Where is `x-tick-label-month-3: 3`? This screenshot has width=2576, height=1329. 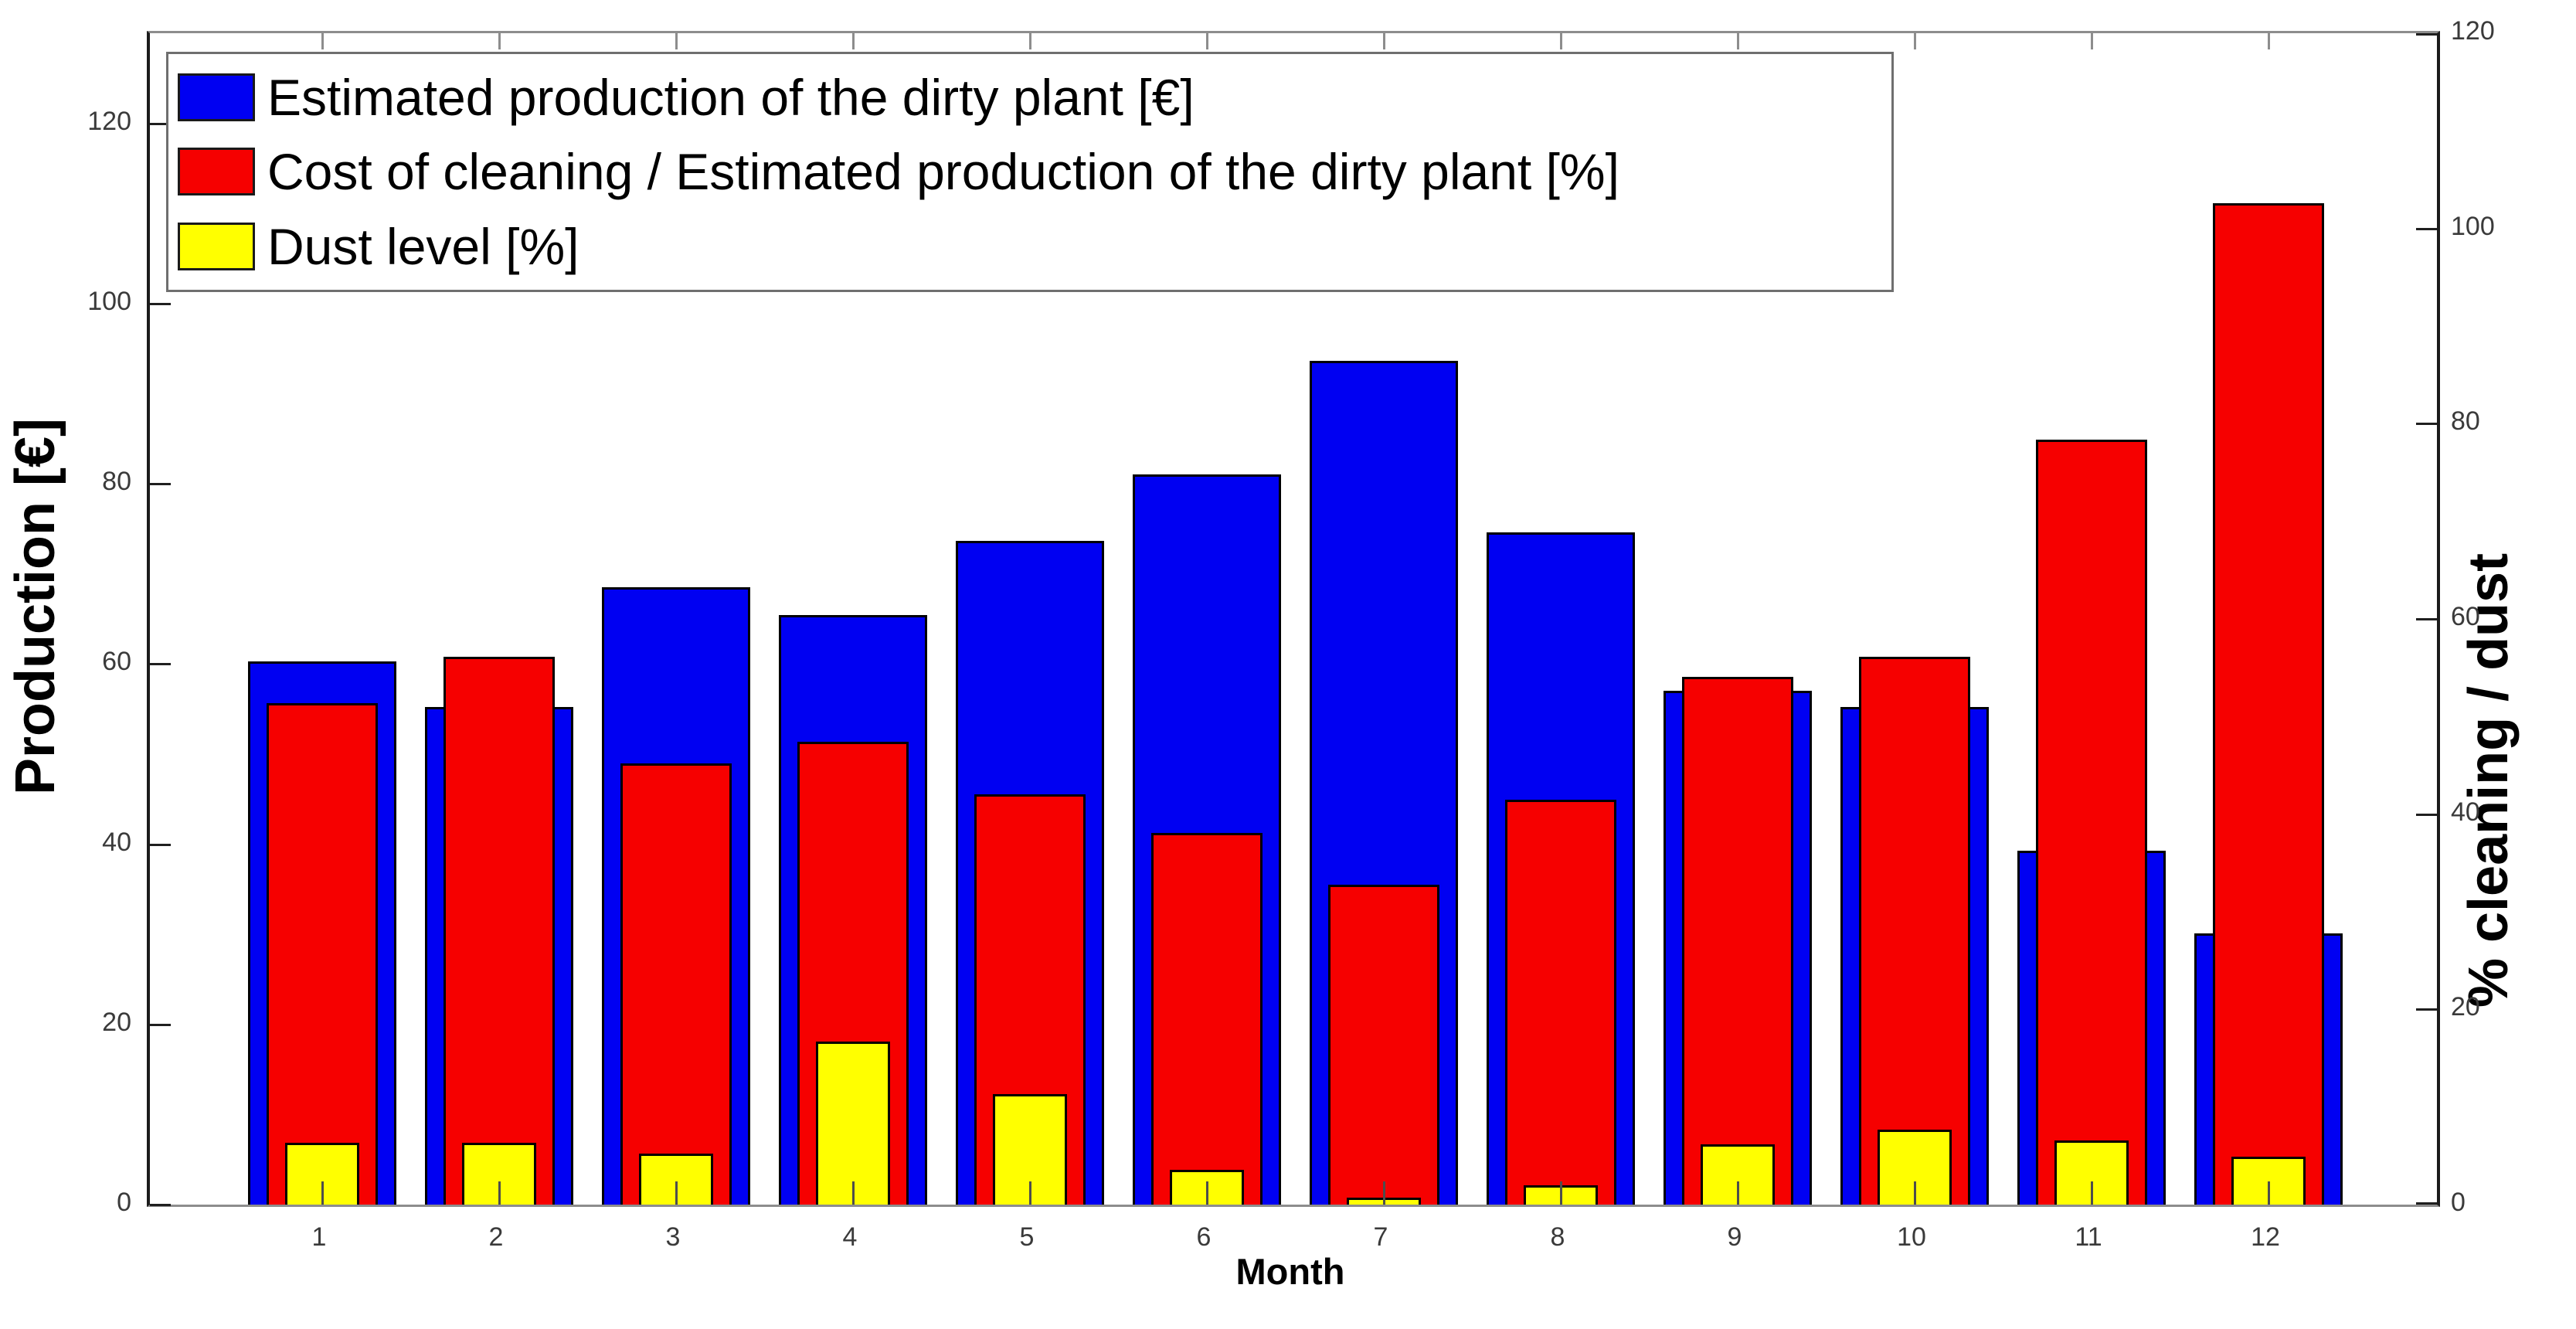
x-tick-label-month-3: 3 is located at coordinates (673, 1237).